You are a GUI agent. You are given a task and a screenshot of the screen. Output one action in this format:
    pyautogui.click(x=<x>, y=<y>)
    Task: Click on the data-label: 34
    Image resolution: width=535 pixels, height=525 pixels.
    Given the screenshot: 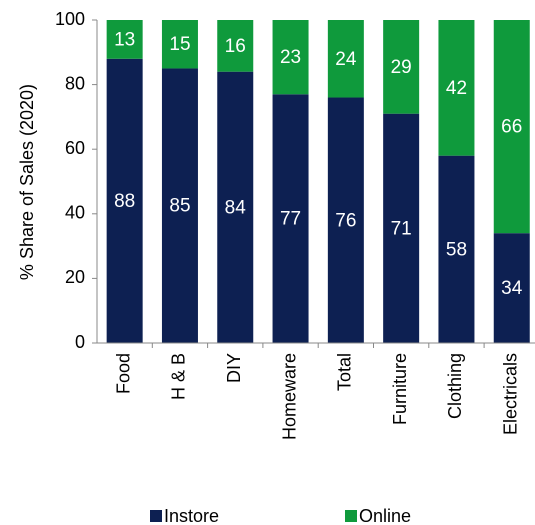 What is the action you would take?
    pyautogui.click(x=512, y=288)
    